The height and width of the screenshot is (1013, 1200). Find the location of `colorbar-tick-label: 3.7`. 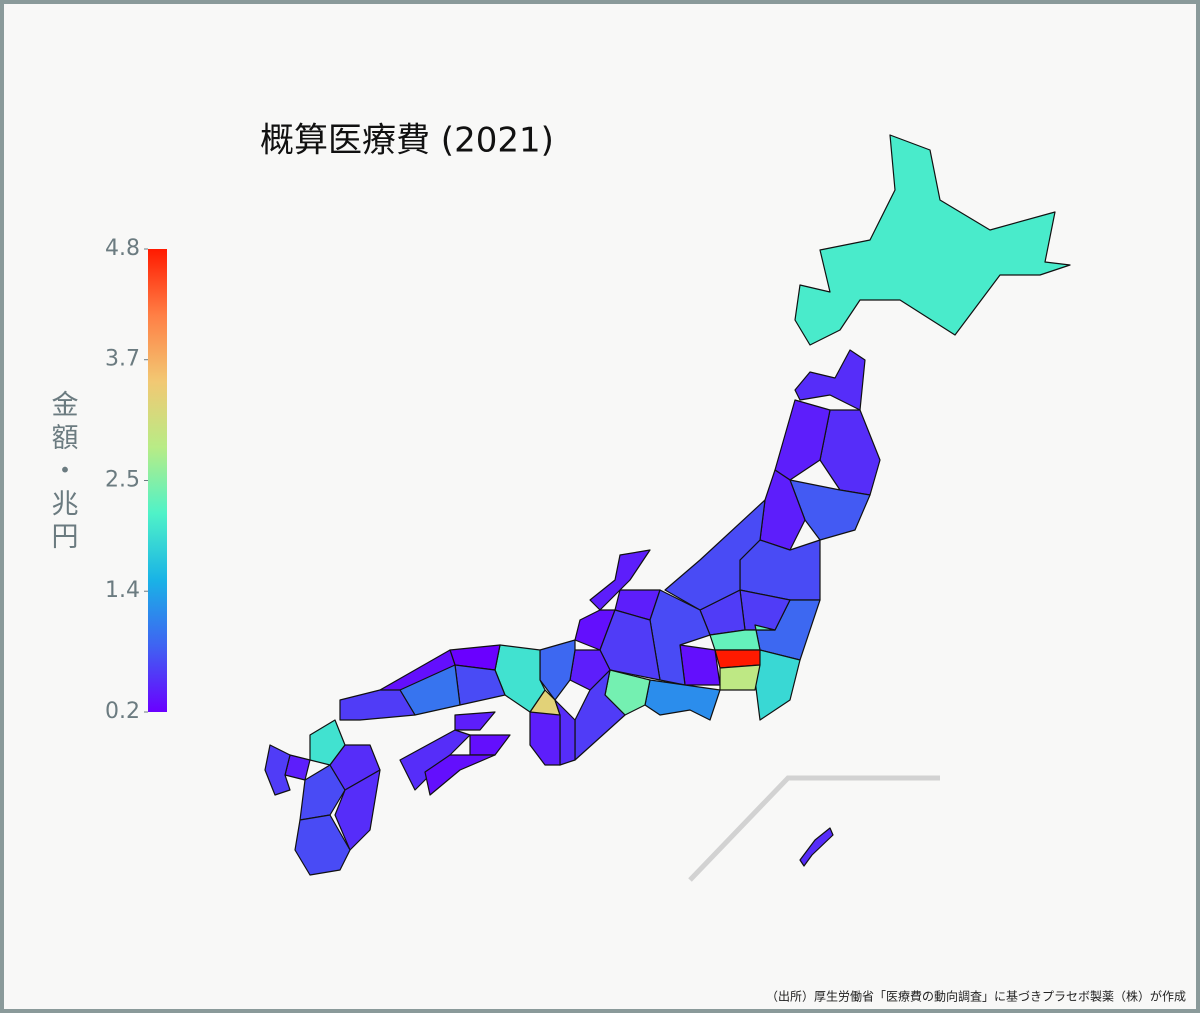

colorbar-tick-label: 3.7 is located at coordinates (122, 359).